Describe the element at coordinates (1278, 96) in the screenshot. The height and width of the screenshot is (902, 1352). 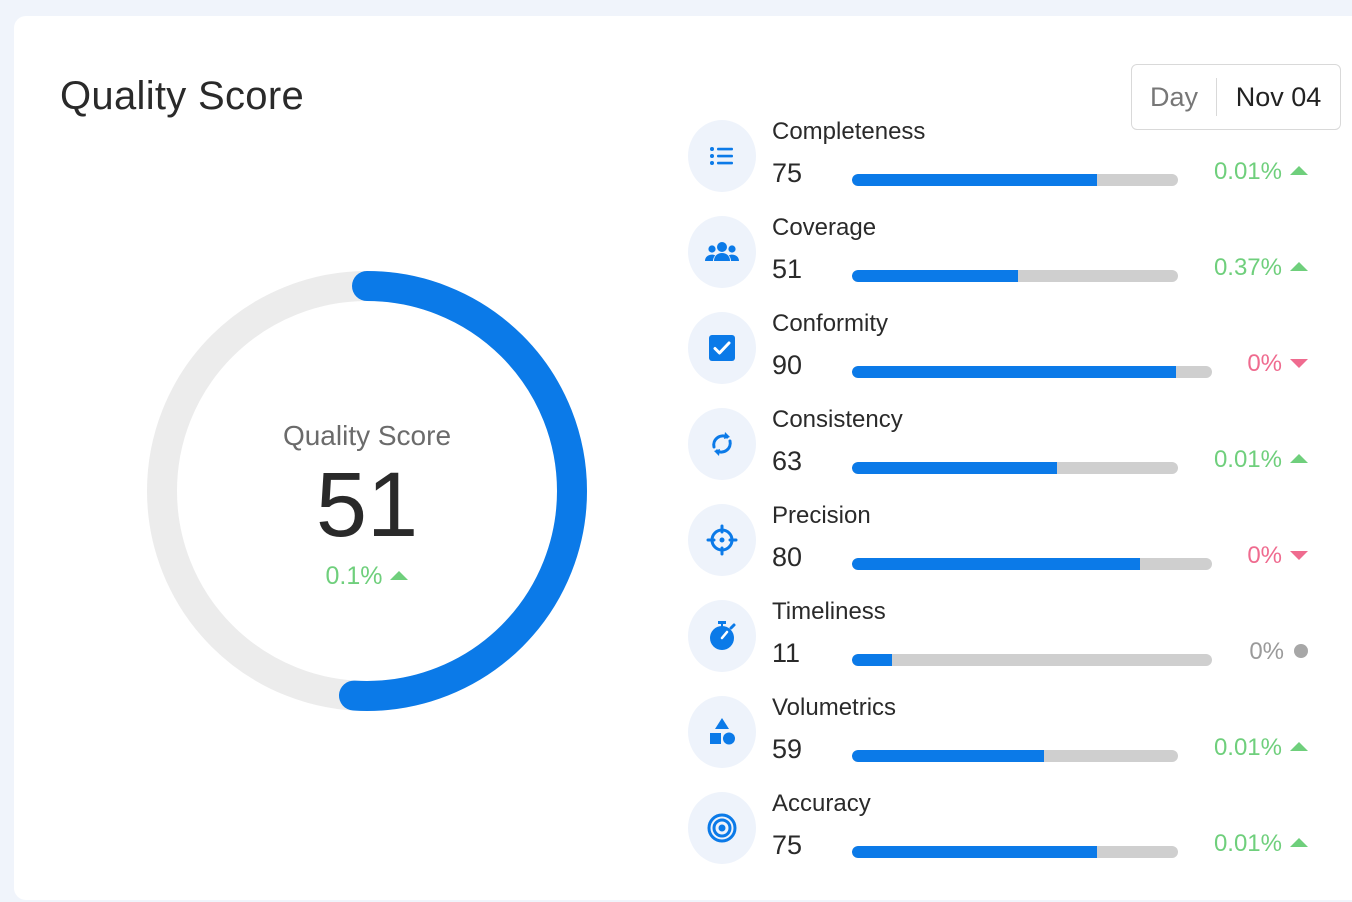
I see `date-selector: Nov 04` at that location.